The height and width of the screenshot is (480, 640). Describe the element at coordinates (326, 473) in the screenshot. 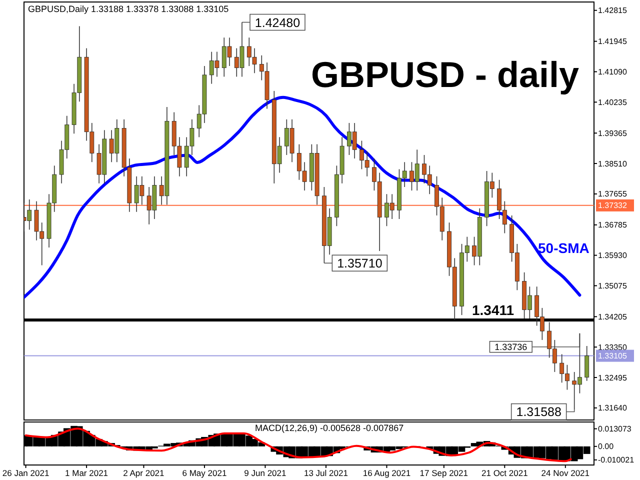

I see `x-tick-label: 13 Jul 2021` at that location.